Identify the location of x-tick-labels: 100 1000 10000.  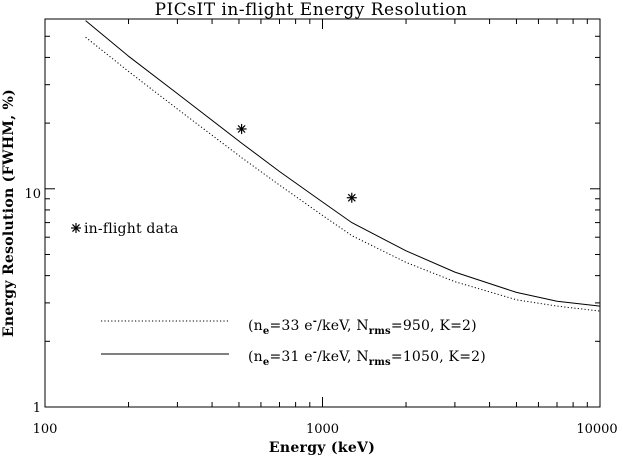
(325, 429).